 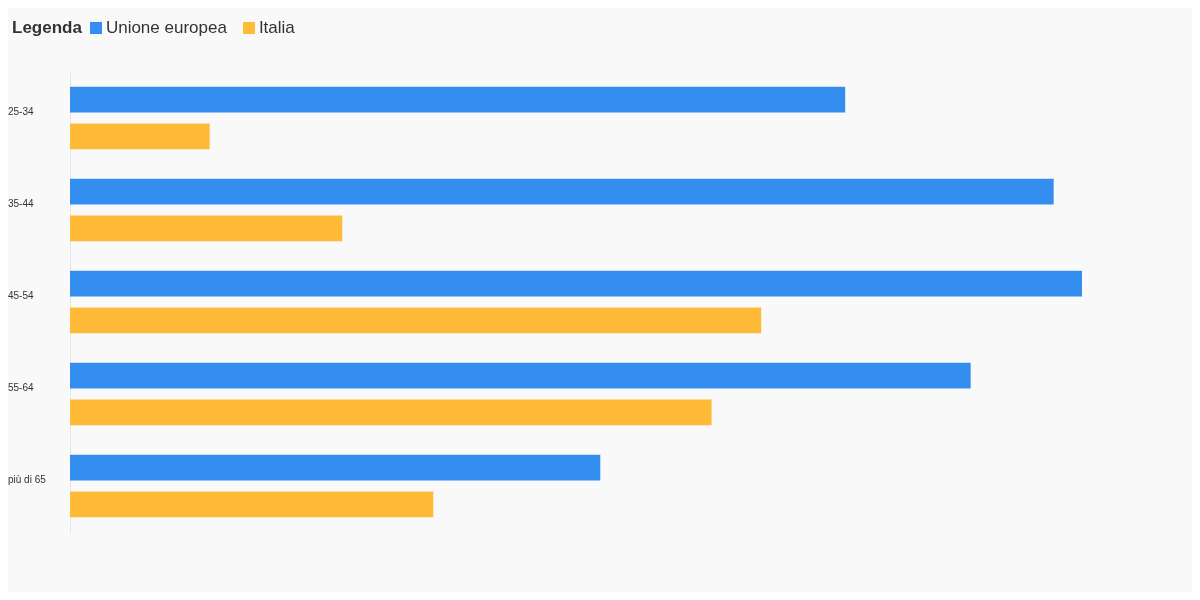 I want to click on y-tick-label: 55-64, so click(x=21, y=387).